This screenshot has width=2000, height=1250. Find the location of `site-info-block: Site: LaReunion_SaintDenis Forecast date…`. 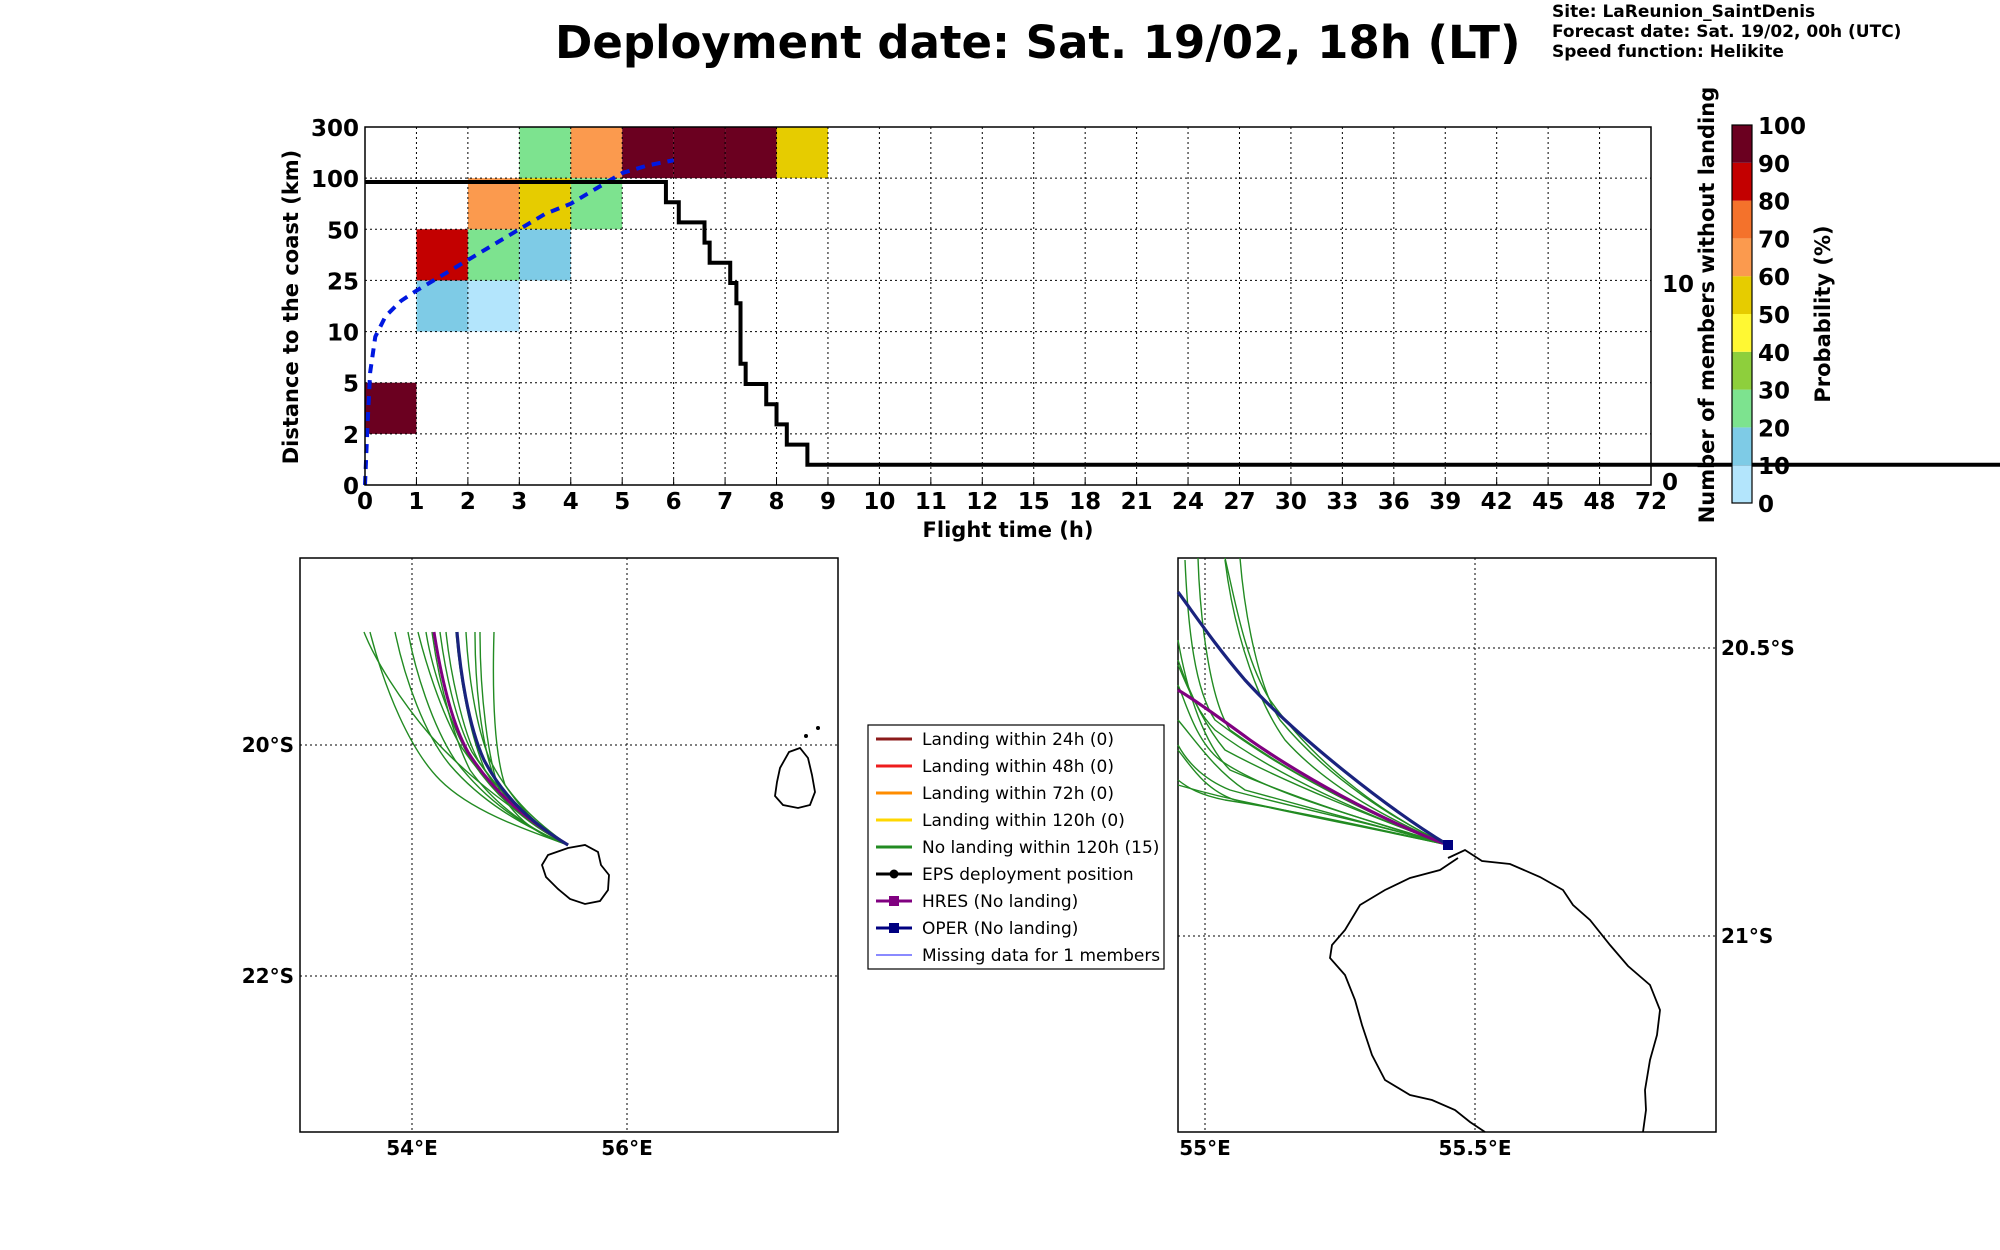

site-info-block: Site: LaReunion_SaintDenis Forecast date… is located at coordinates (1726, 32).